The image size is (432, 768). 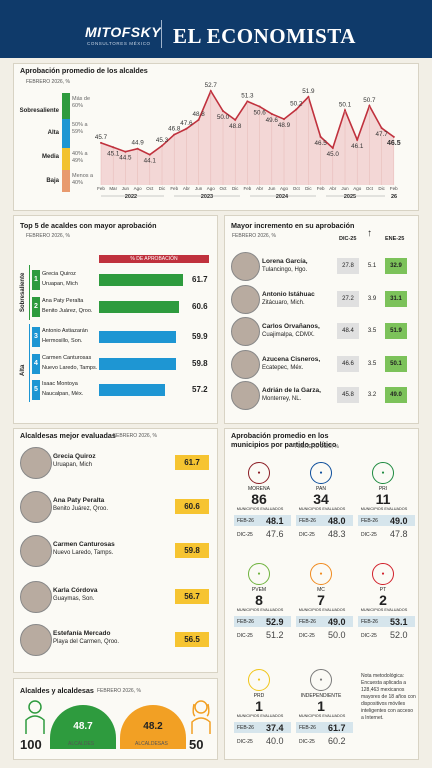 What do you see at coordinates (259, 499) in the screenshot?
I see `party-count: 86` at bounding box center [259, 499].